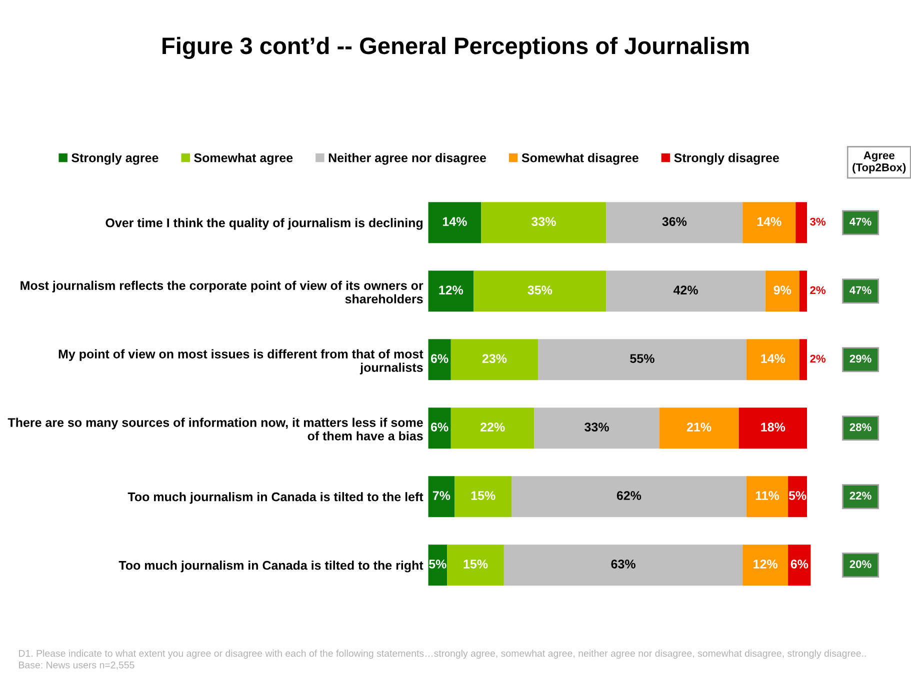 Image resolution: width=911 pixels, height=685 pixels. I want to click on data-label: 63%, so click(623, 564).